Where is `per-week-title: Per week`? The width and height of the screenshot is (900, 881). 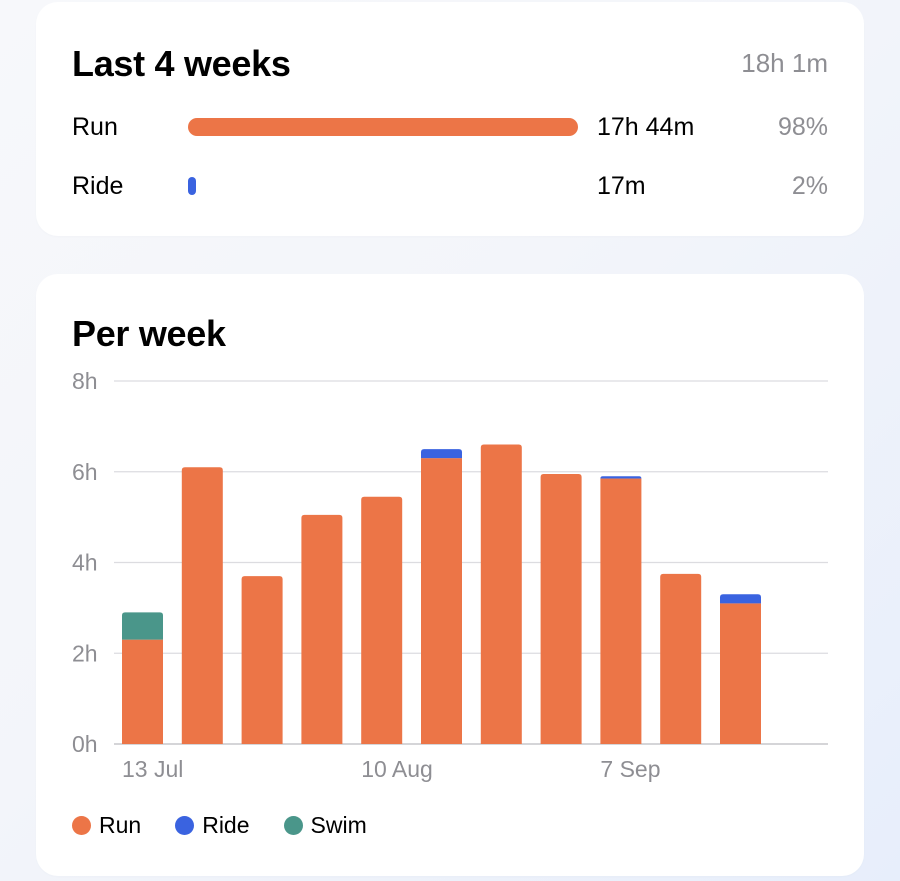 per-week-title: Per week is located at coordinates (149, 333).